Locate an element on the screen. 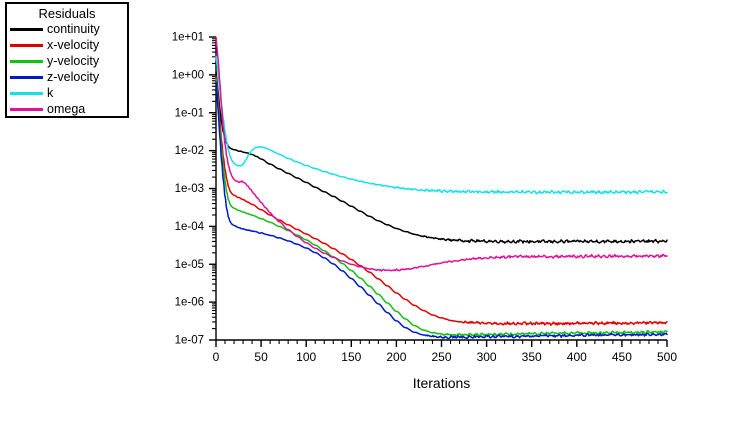 The image size is (732, 423). y-tick-label: 1e-01 is located at coordinates (189, 113).